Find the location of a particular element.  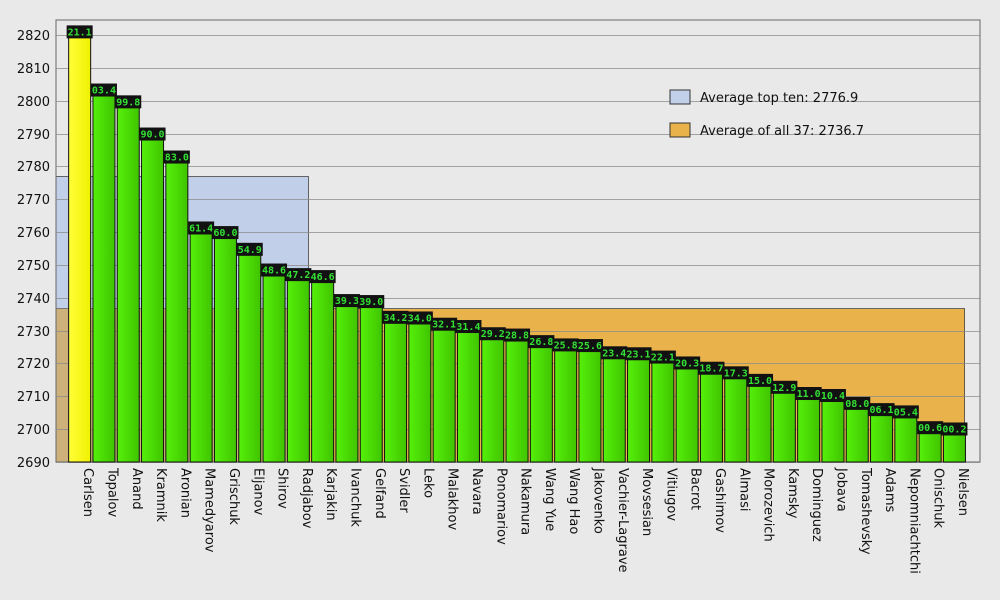

data-label: 83.0 is located at coordinates (177, 158).